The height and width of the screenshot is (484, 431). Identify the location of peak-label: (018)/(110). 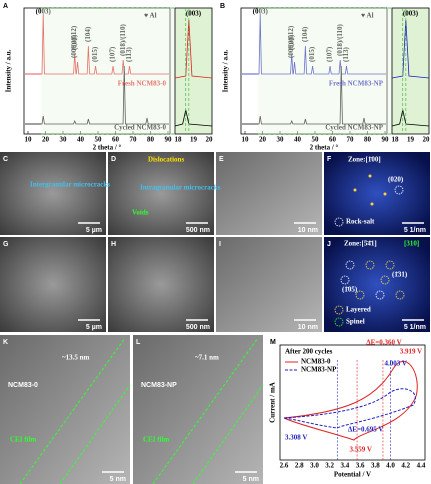
(340, 39).